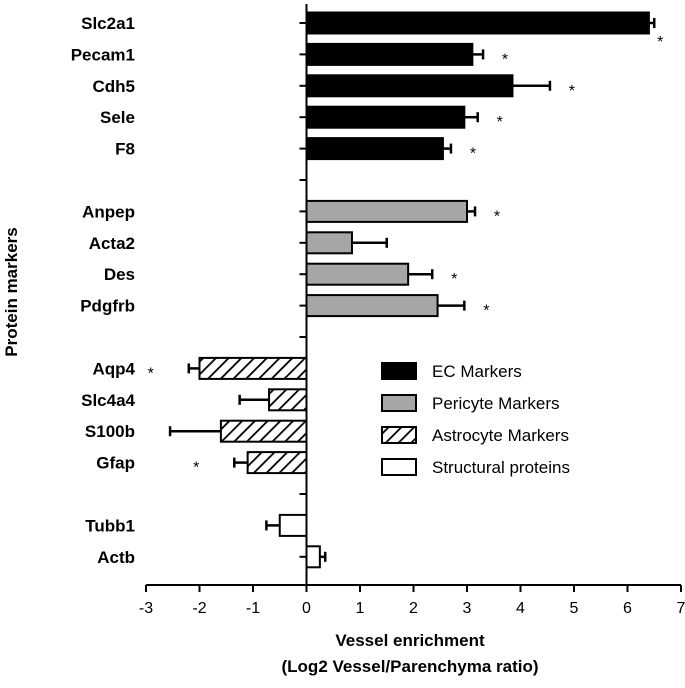 The height and width of the screenshot is (688, 685). What do you see at coordinates (500, 435) in the screenshot?
I see `legend-label: Astrocyte Markers` at bounding box center [500, 435].